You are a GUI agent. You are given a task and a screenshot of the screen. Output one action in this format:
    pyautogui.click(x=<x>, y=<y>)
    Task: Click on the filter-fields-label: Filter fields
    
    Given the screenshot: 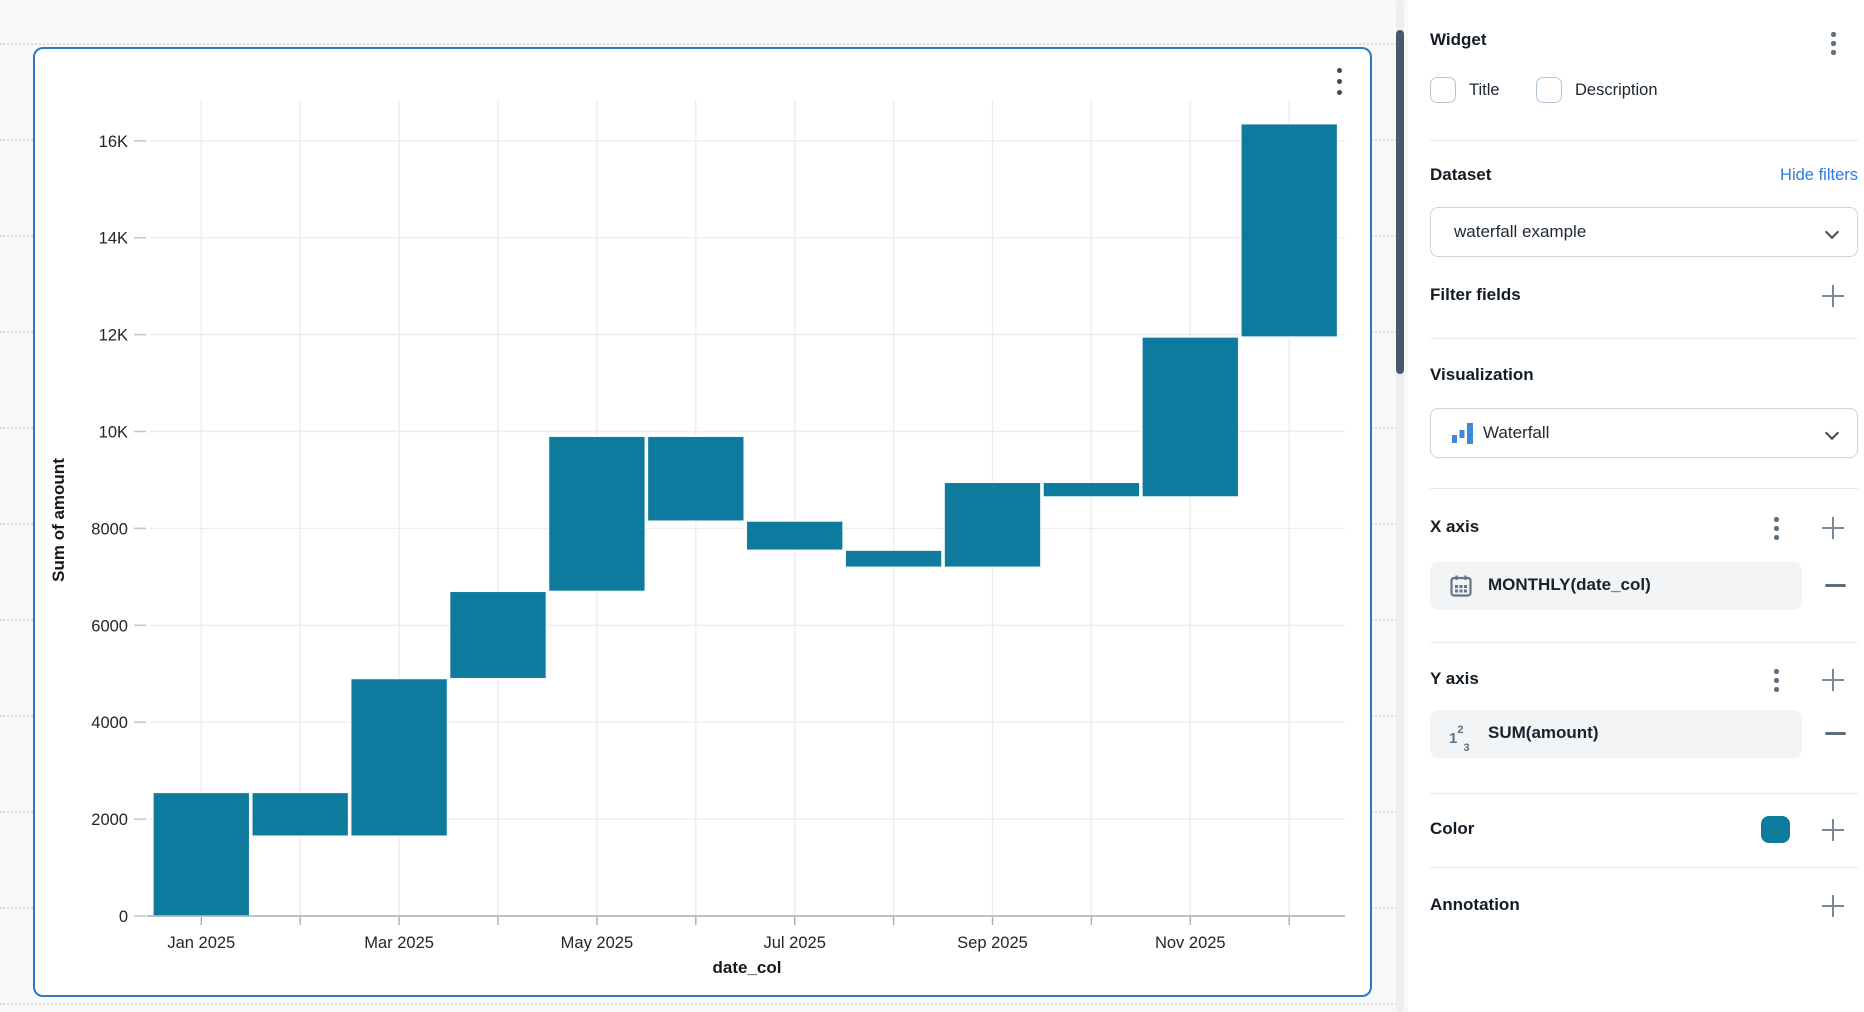 What is the action you would take?
    pyautogui.click(x=1475, y=294)
    